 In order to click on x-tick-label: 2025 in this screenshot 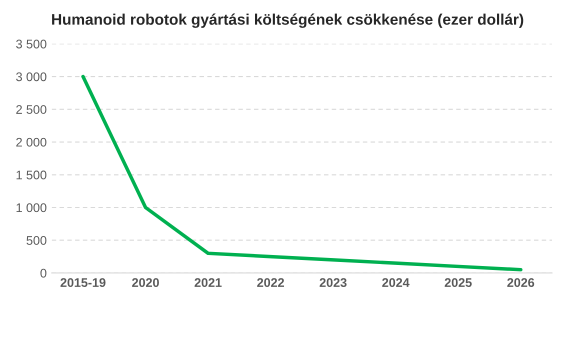, I will do `click(458, 283)`.